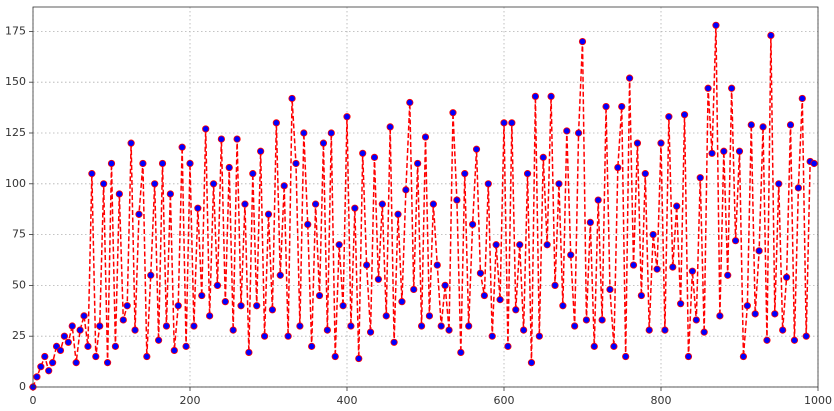 The width and height of the screenshot is (834, 411). Describe the element at coordinates (504, 400) in the screenshot. I see `x-tick-label: 600` at that location.